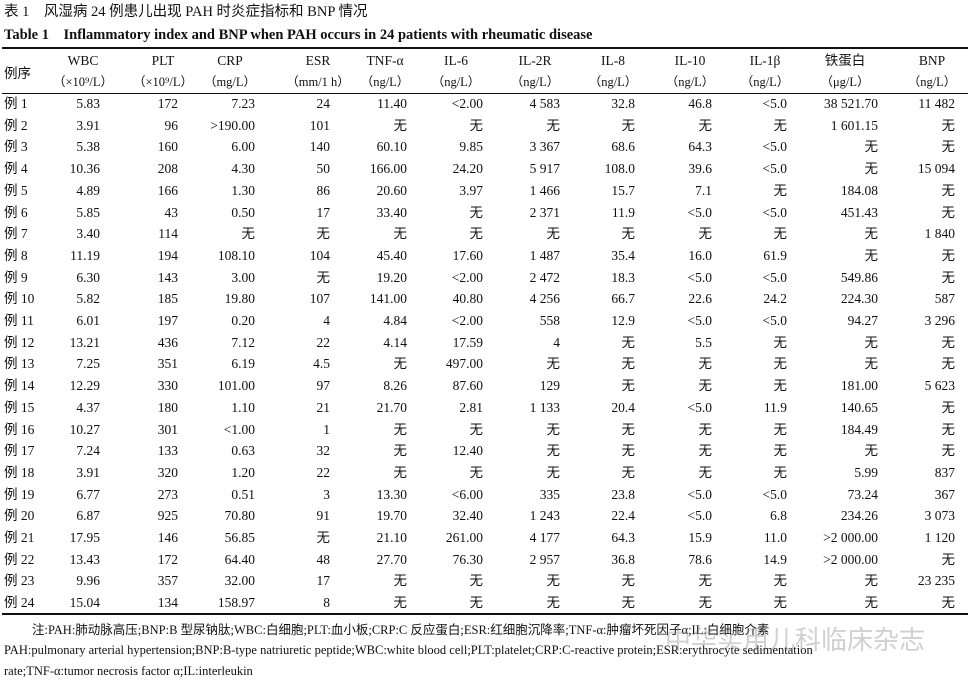  What do you see at coordinates (544, 147) in the screenshot?
I see `cell: 3 367` at bounding box center [544, 147].